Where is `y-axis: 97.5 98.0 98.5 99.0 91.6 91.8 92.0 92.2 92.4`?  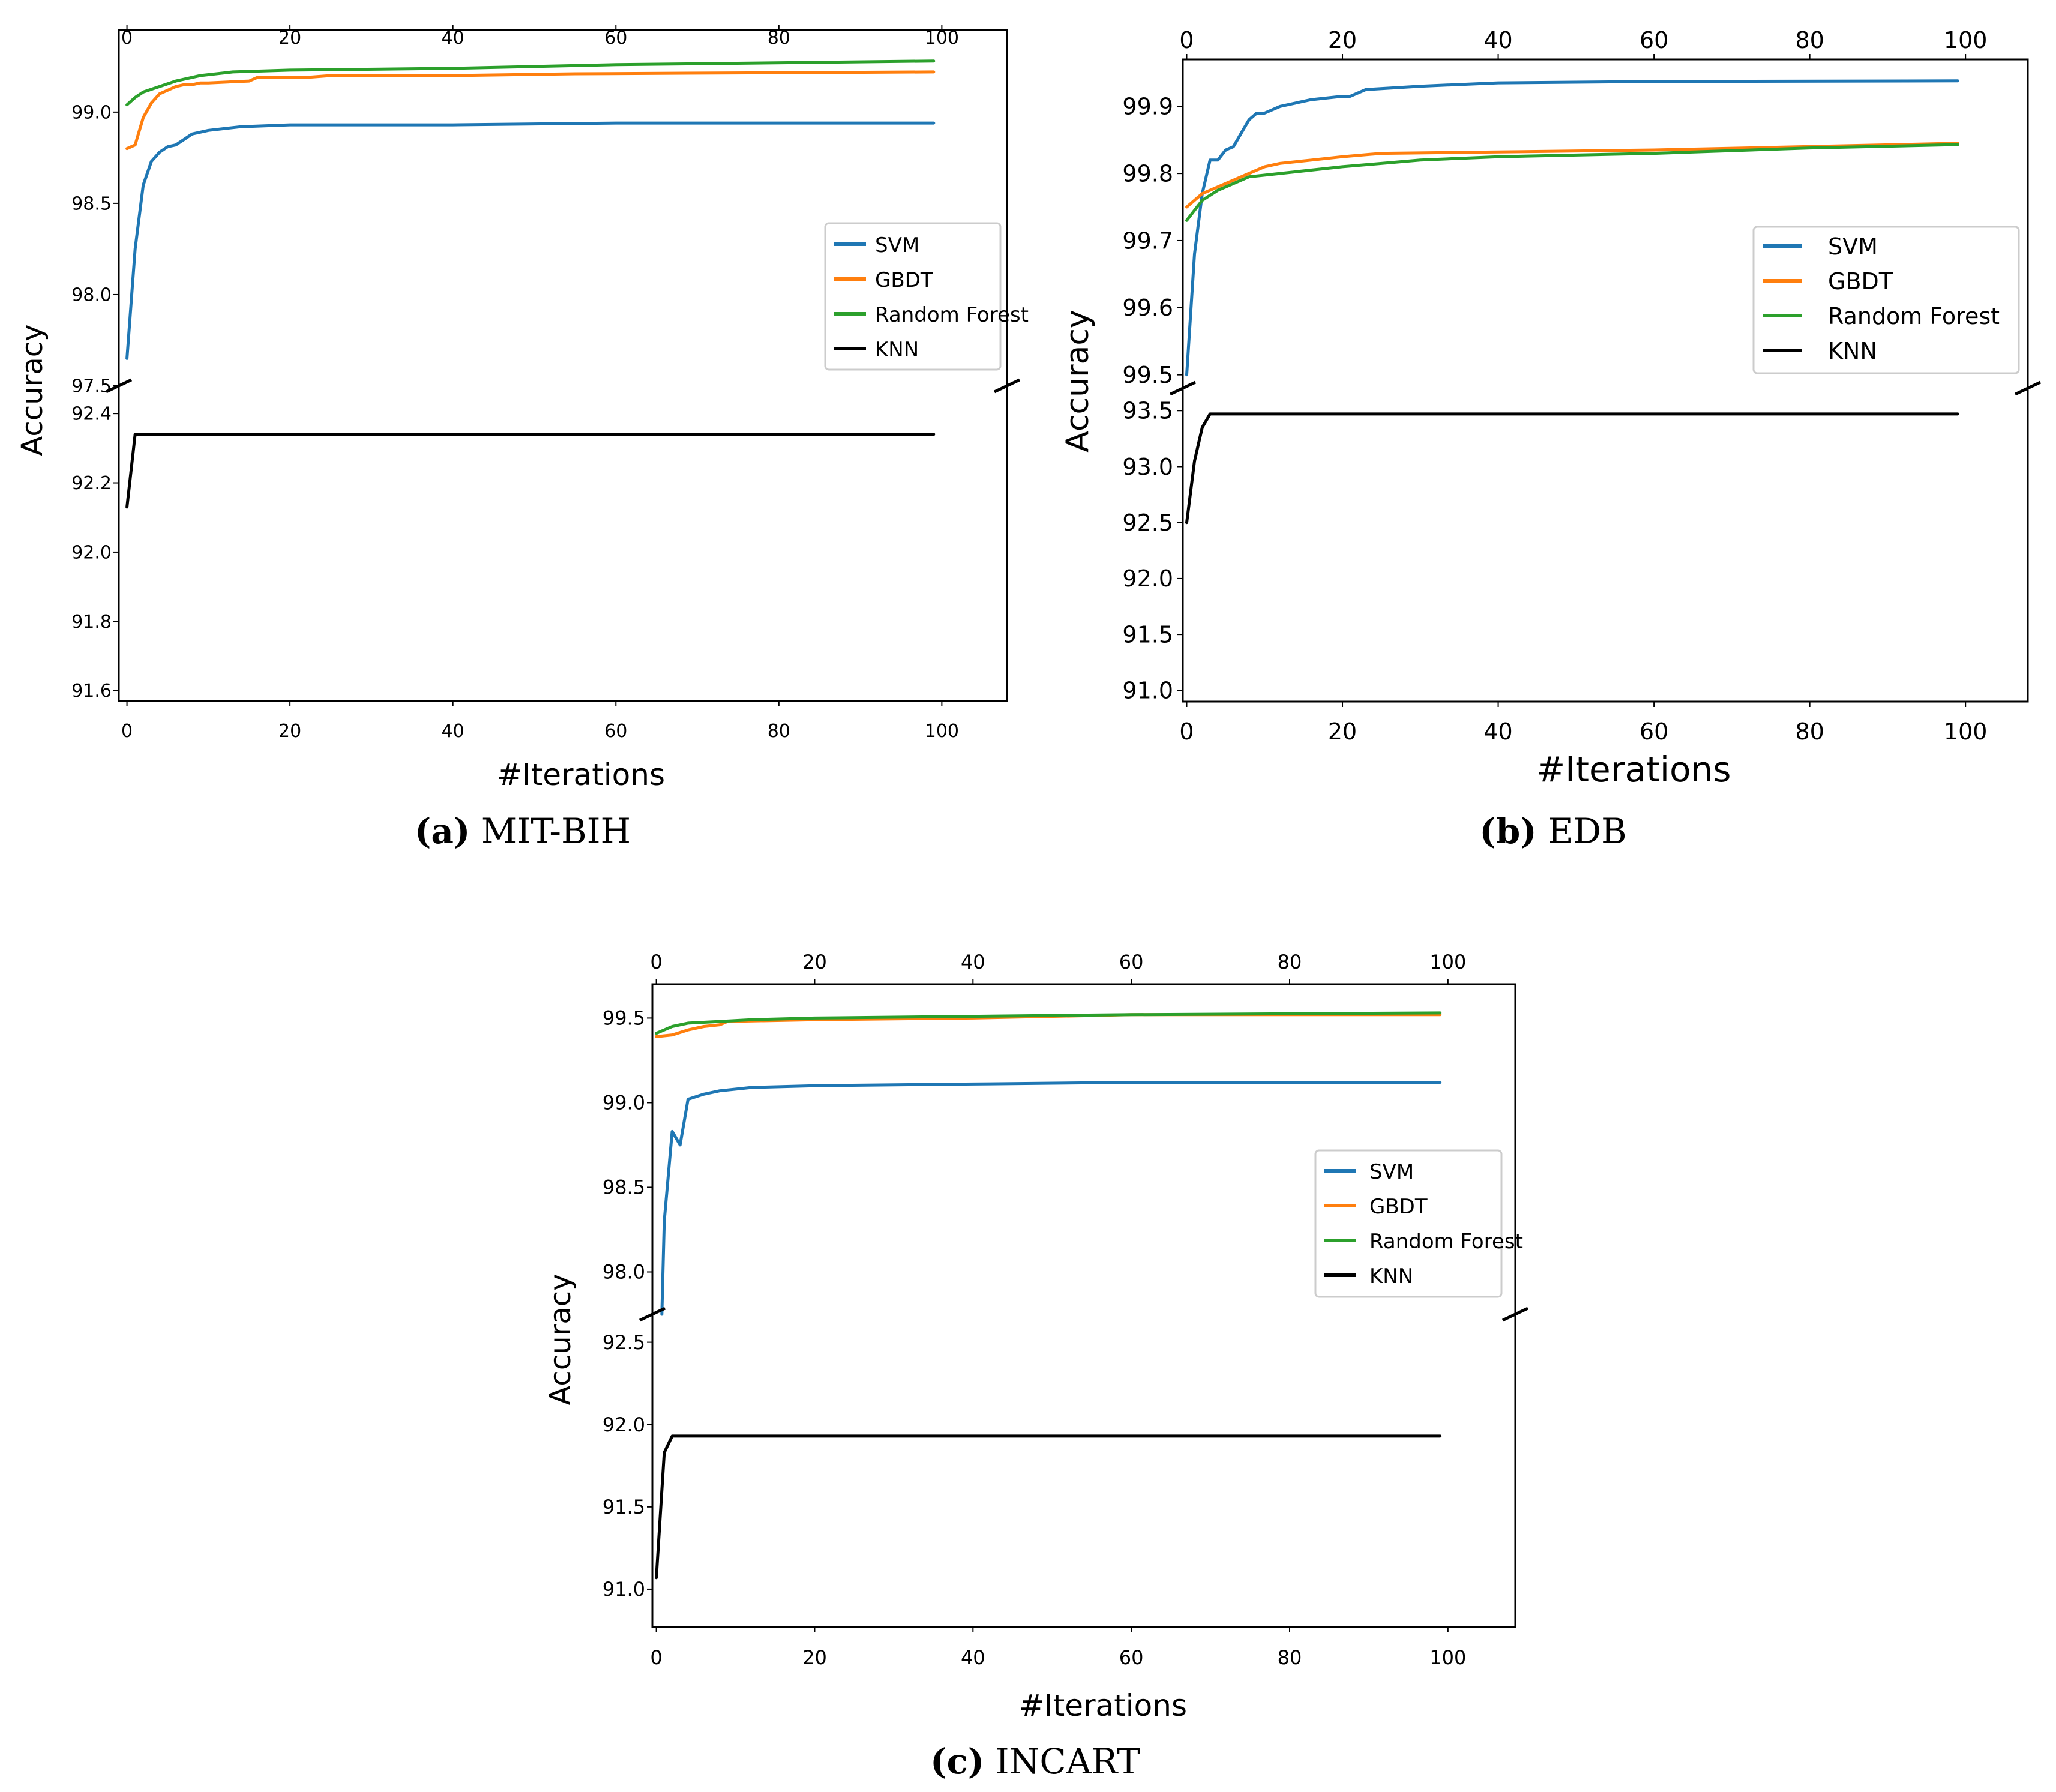
y-axis: 97.5 98.0 98.5 99.0 91.6 91.8 92.0 92.2 92.4 is located at coordinates (95, 402).